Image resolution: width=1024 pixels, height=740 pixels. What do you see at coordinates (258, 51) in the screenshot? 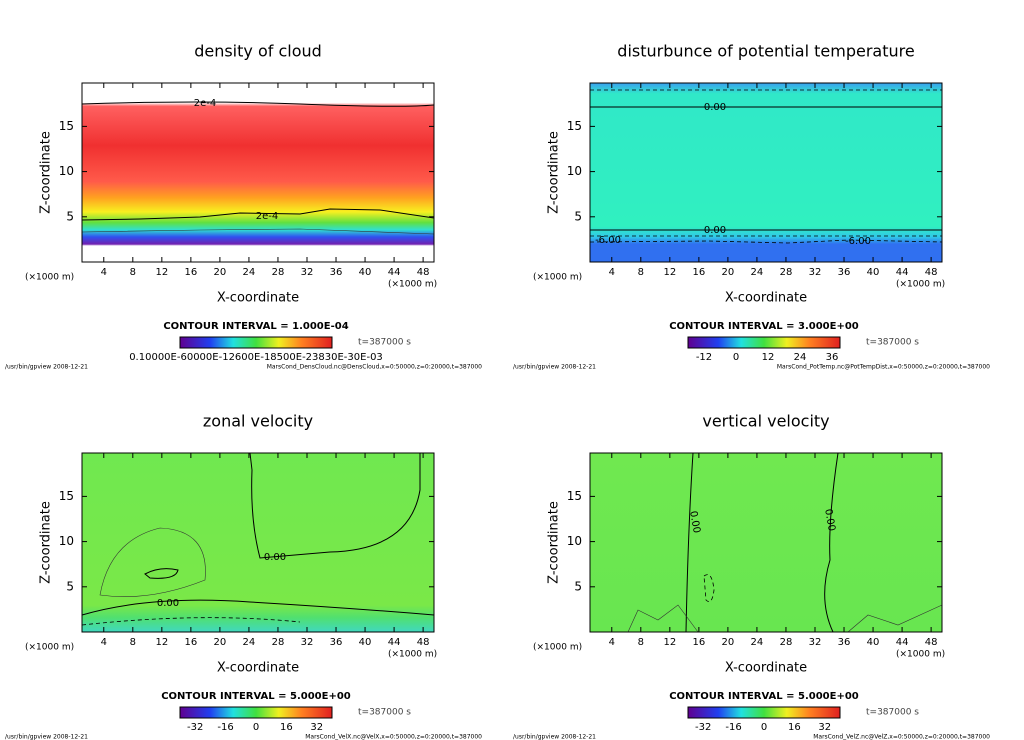
I see `panel-title: density of cloud` at bounding box center [258, 51].